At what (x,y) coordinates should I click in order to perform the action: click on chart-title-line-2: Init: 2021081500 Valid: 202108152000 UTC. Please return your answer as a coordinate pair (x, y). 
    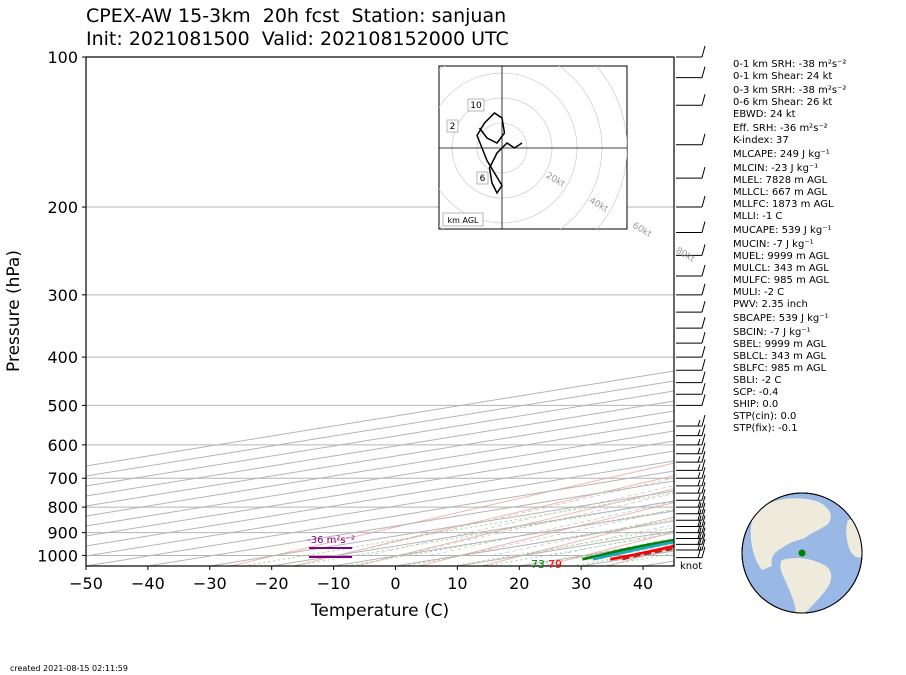
    Looking at the image, I should click on (297, 39).